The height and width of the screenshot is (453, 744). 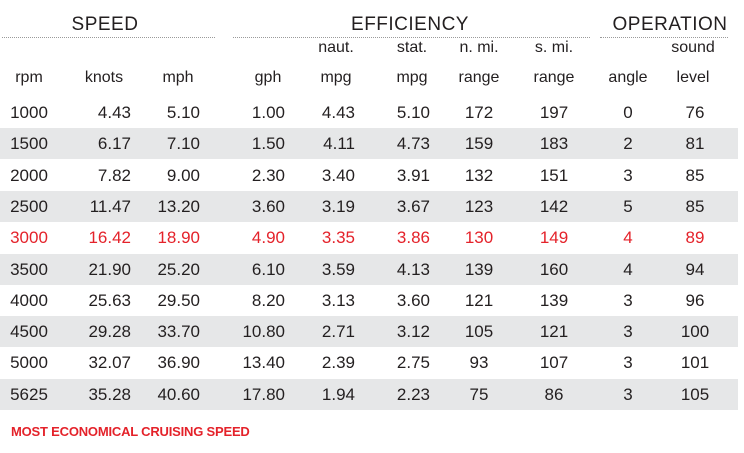 I want to click on table-cell-knots: 6.17, so click(x=114, y=144).